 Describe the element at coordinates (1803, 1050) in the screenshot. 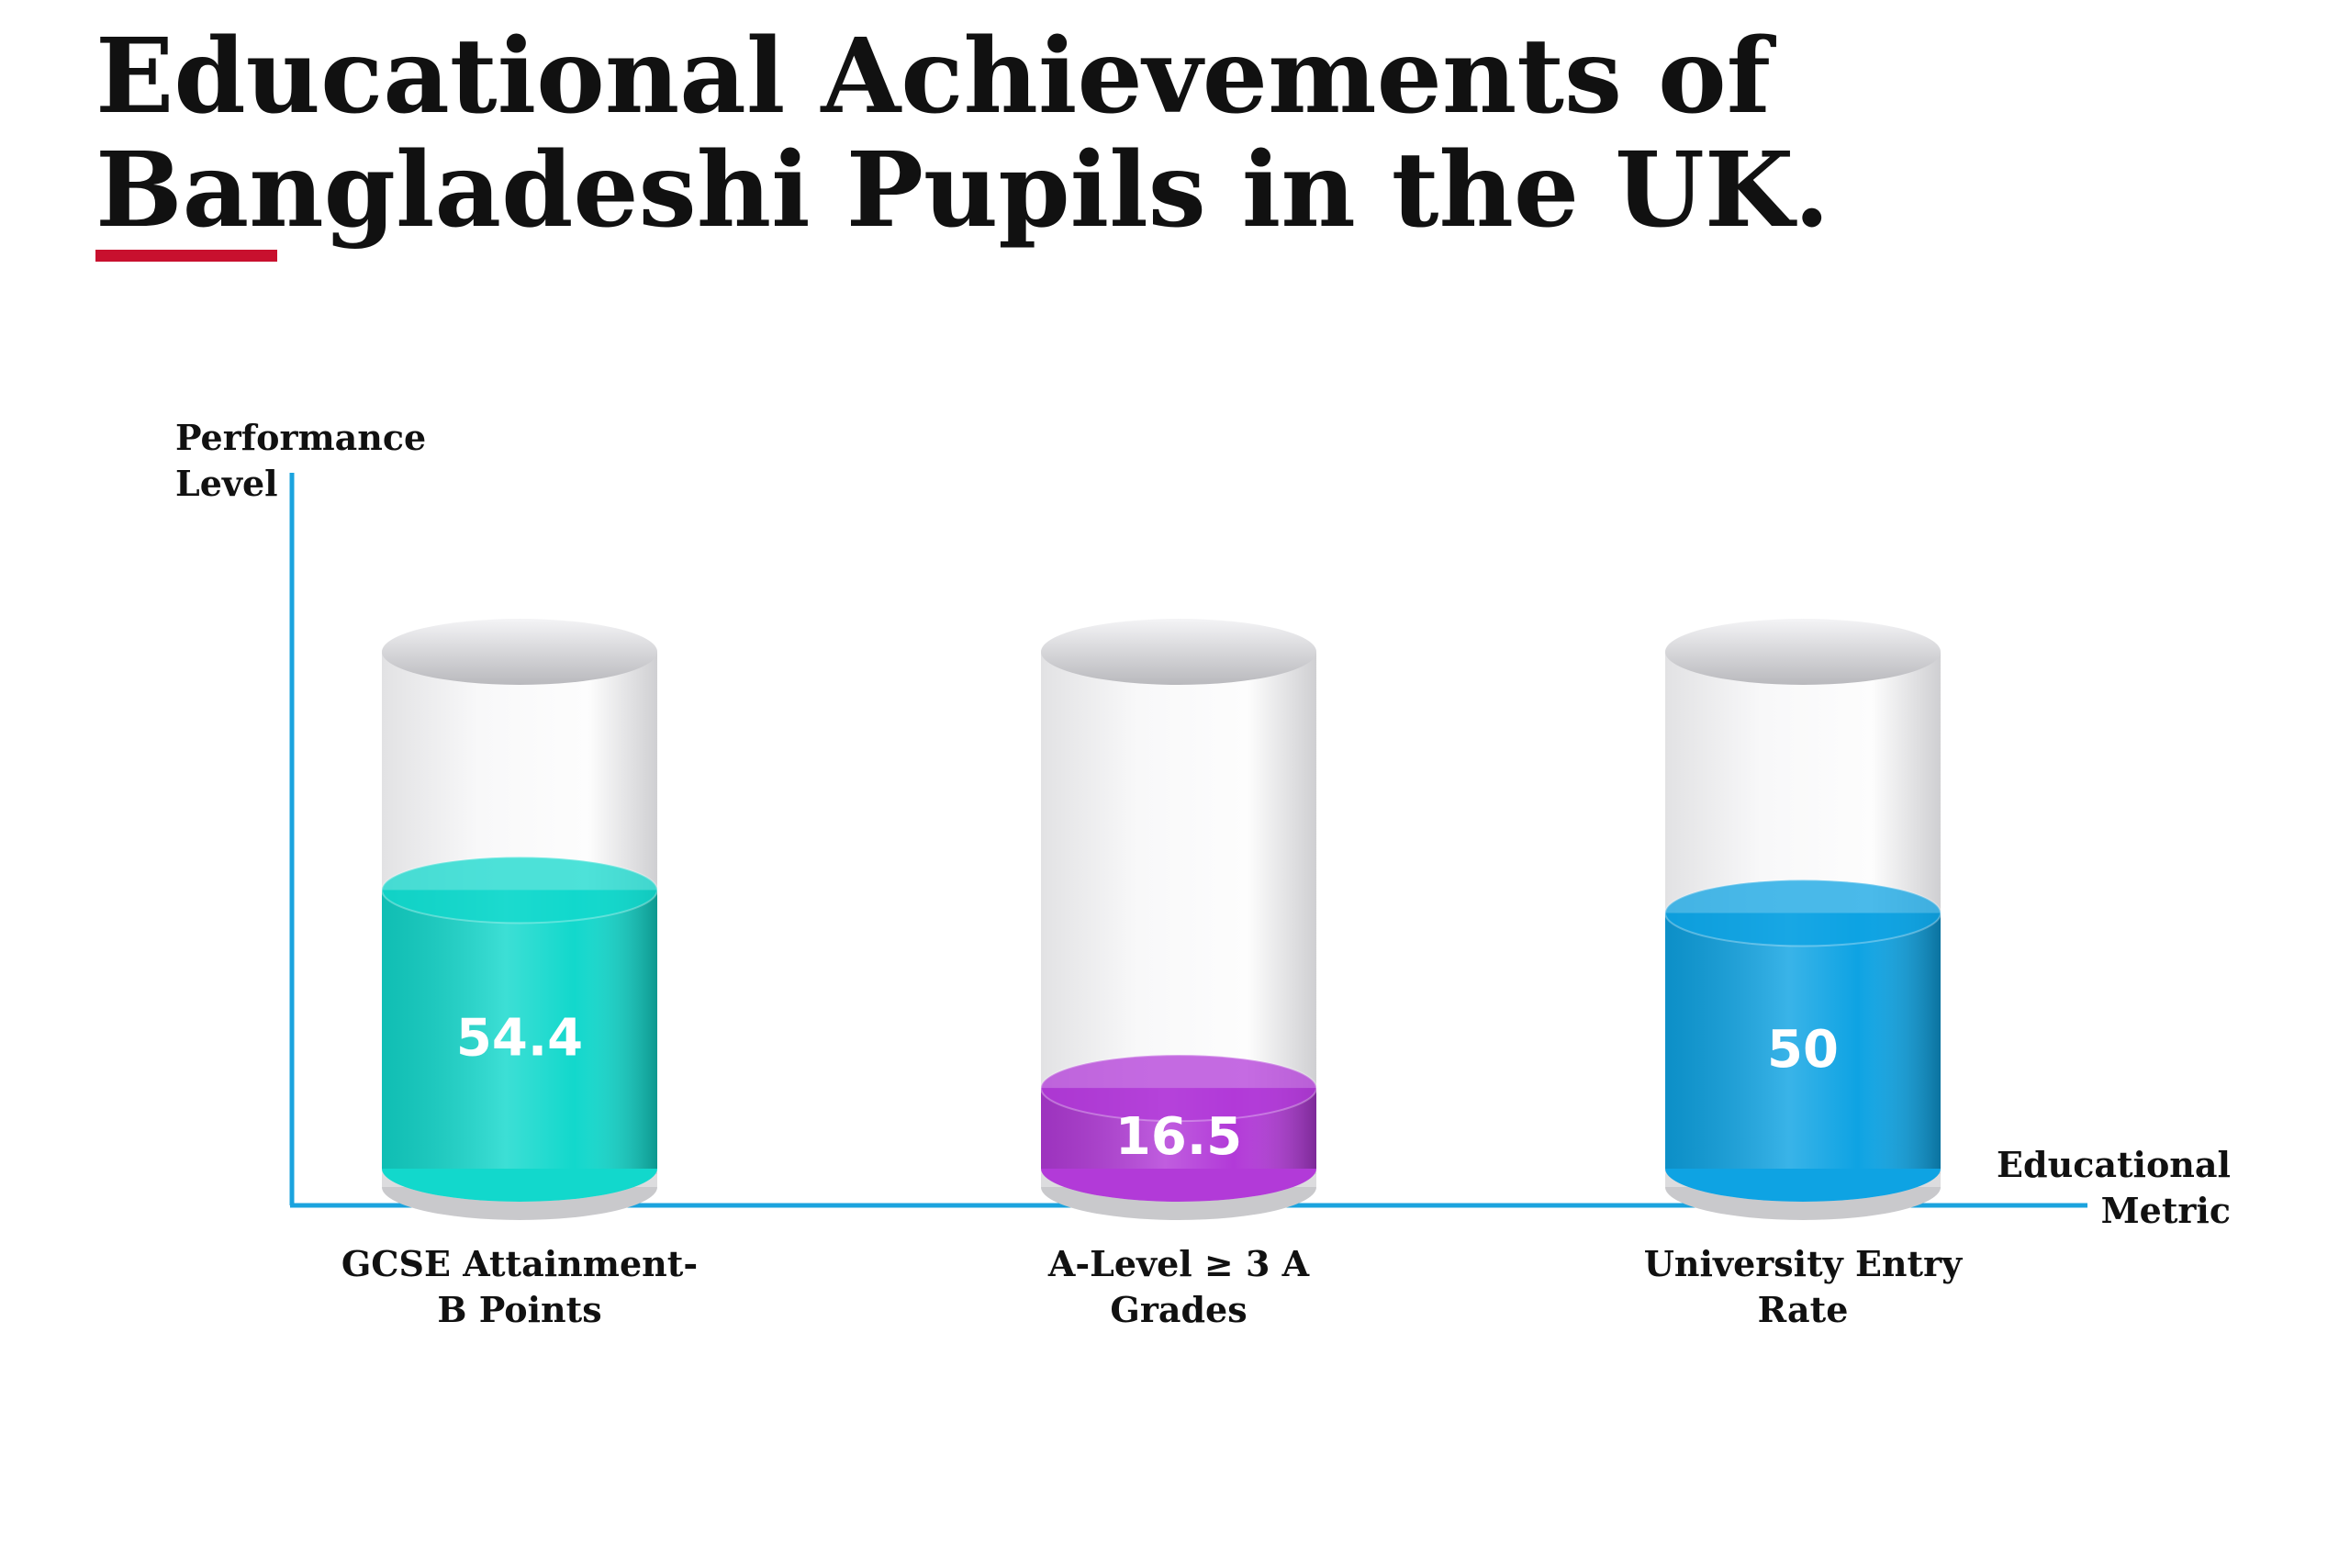

I see `value-label: 50` at that location.